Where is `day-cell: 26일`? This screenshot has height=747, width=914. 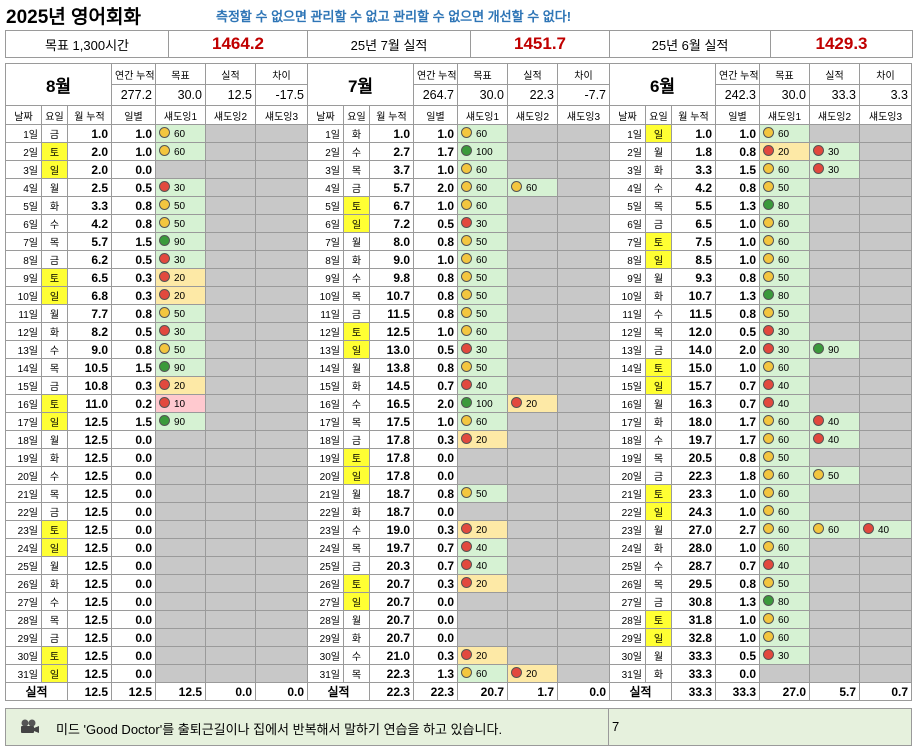
day-cell: 26일 is located at coordinates (325, 583).